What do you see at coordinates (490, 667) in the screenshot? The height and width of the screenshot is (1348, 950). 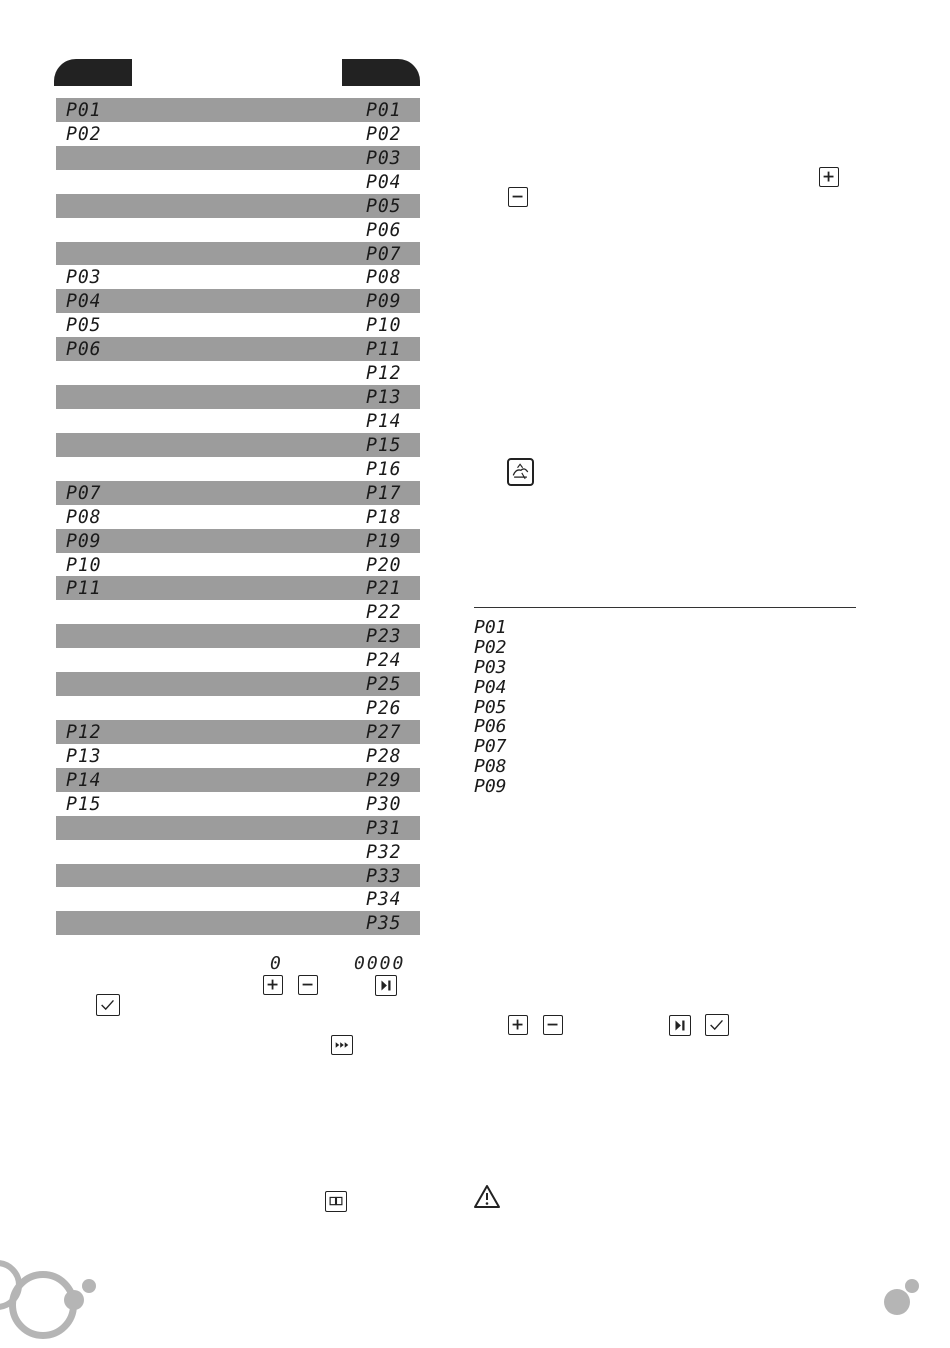 I see `legend-program-code: P03` at bounding box center [490, 667].